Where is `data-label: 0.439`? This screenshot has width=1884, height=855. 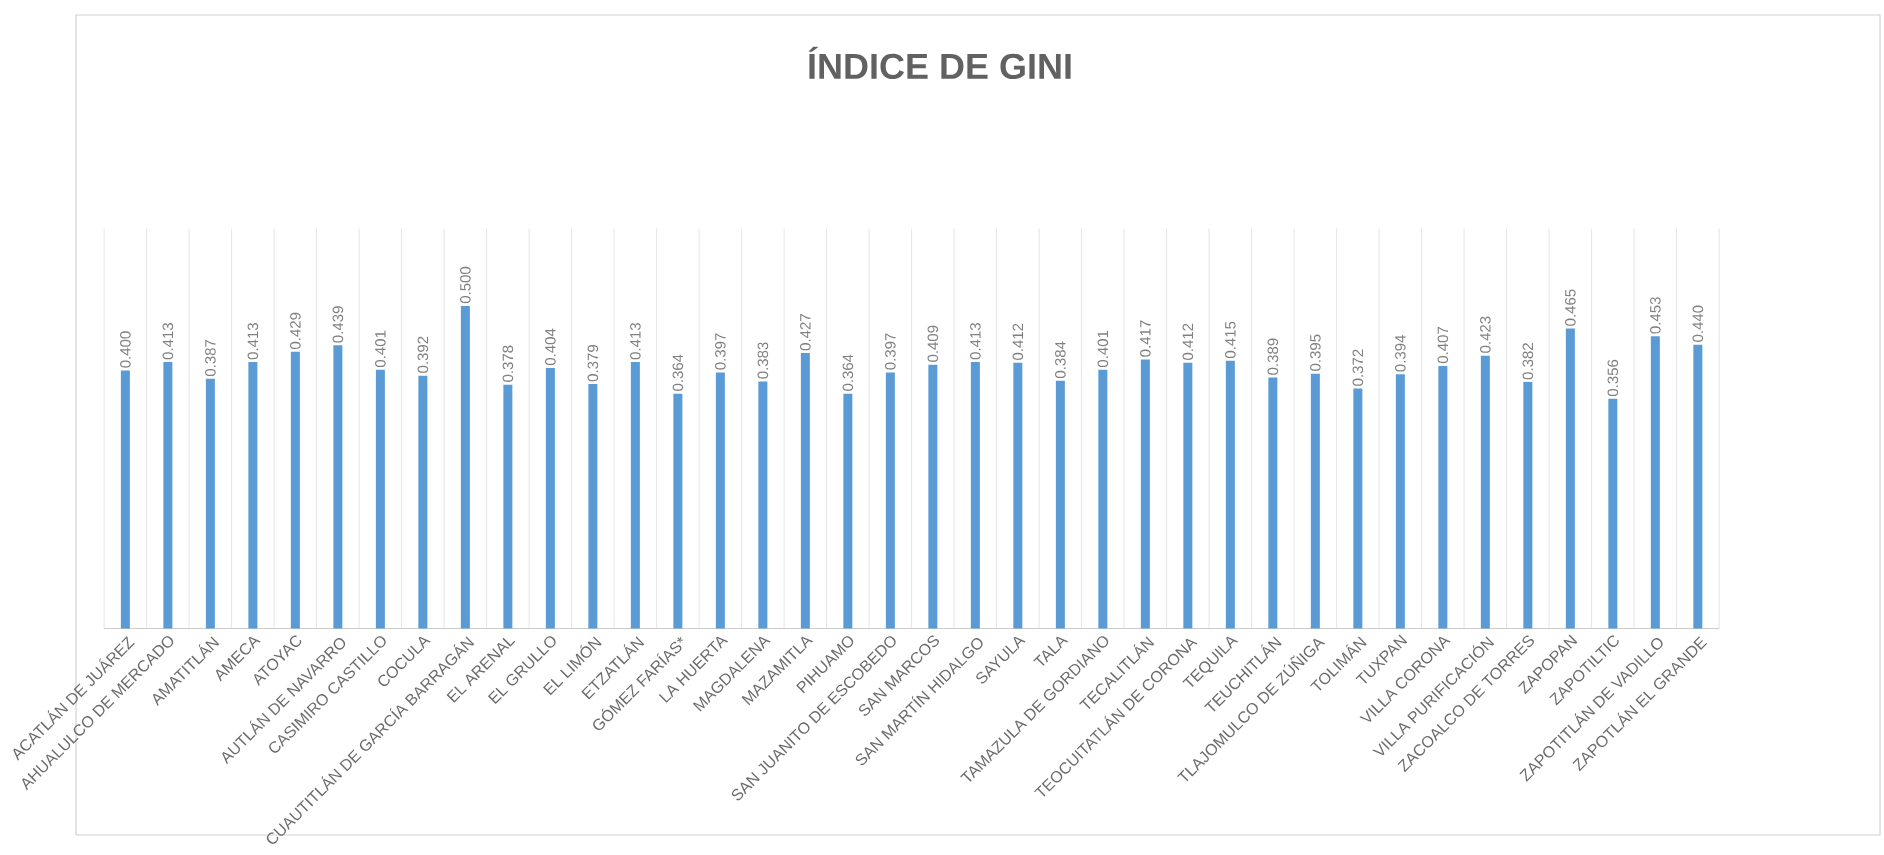 data-label: 0.439 is located at coordinates (338, 324).